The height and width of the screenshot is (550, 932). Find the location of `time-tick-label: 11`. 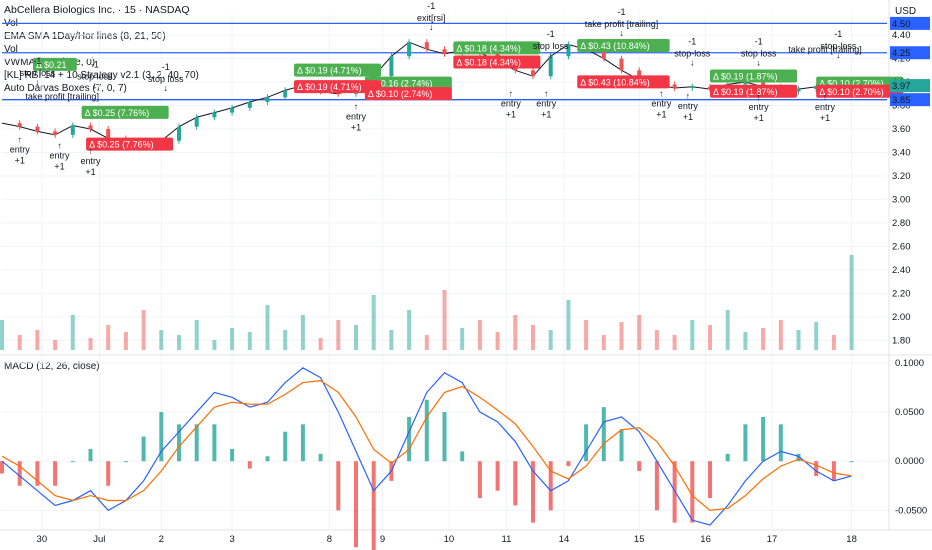

time-tick-label: 11 is located at coordinates (507, 539).